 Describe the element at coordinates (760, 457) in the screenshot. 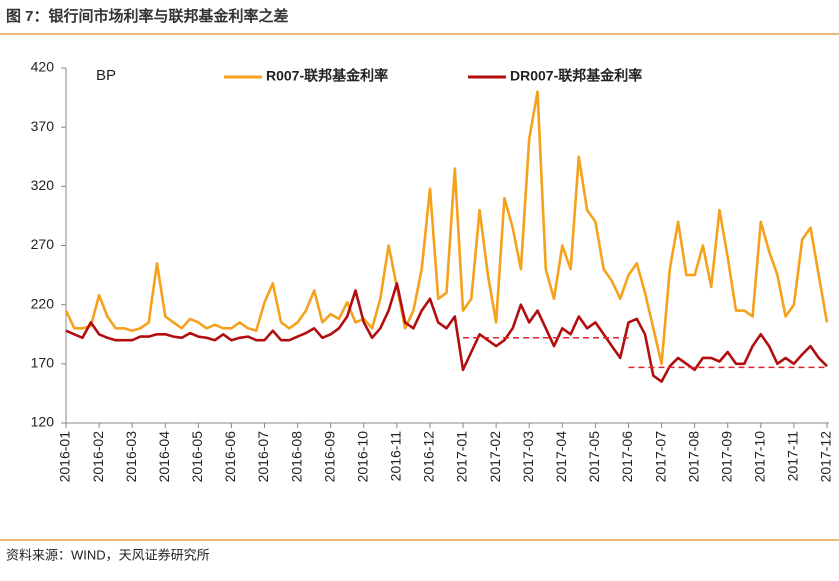

I see `x-tick-label: 2017-10` at that location.